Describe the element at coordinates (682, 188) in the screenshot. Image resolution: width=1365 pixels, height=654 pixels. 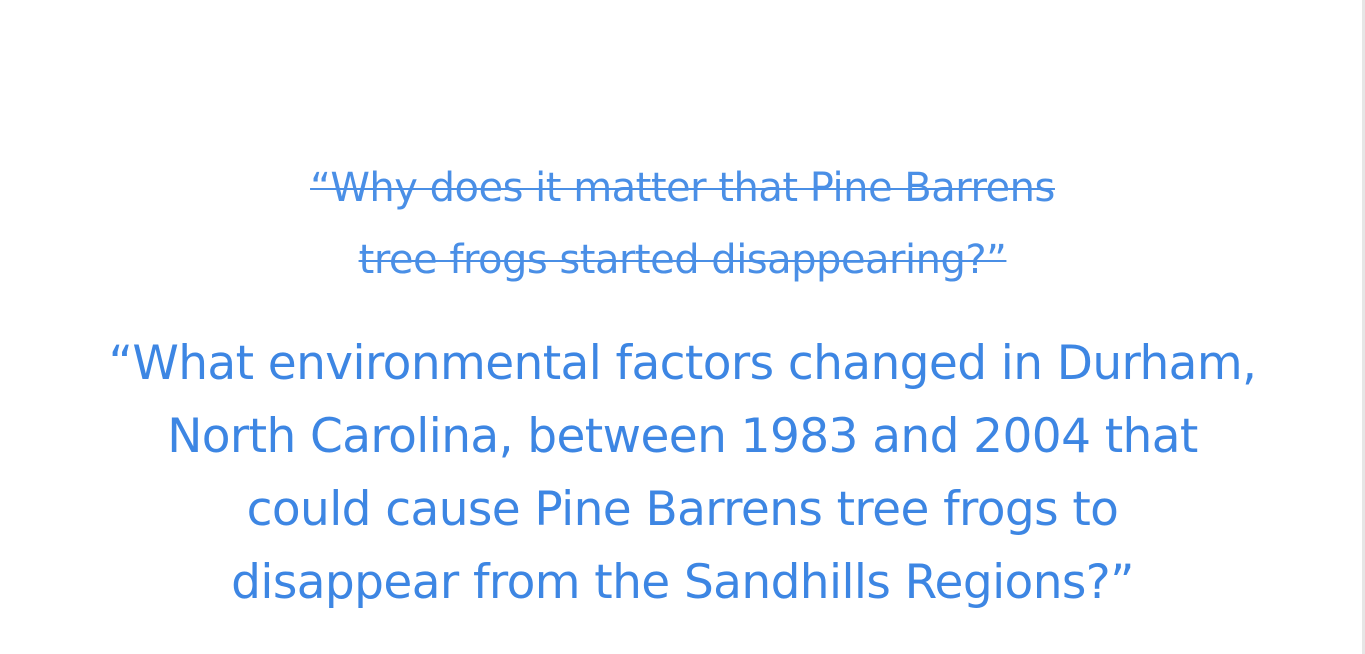
I see `original-question-line: “Why does it matter that Pine Barrens` at that location.